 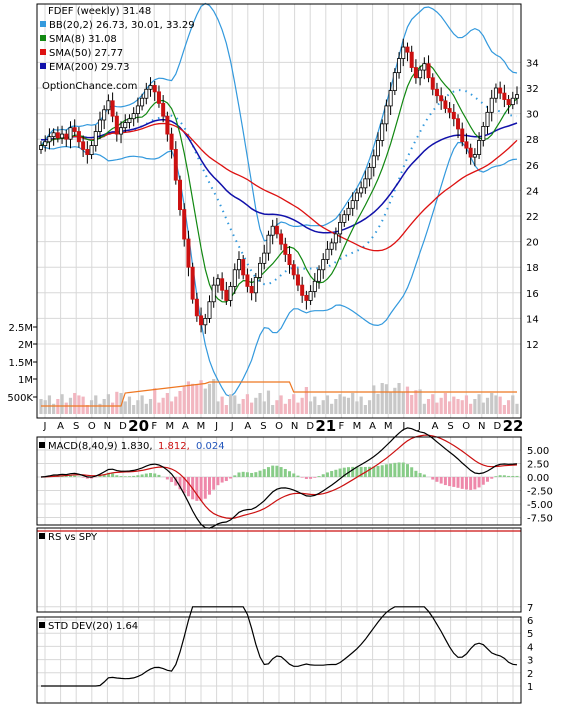 What do you see at coordinates (532, 345) in the screenshot?
I see `price-tick-label: 12` at bounding box center [532, 345].